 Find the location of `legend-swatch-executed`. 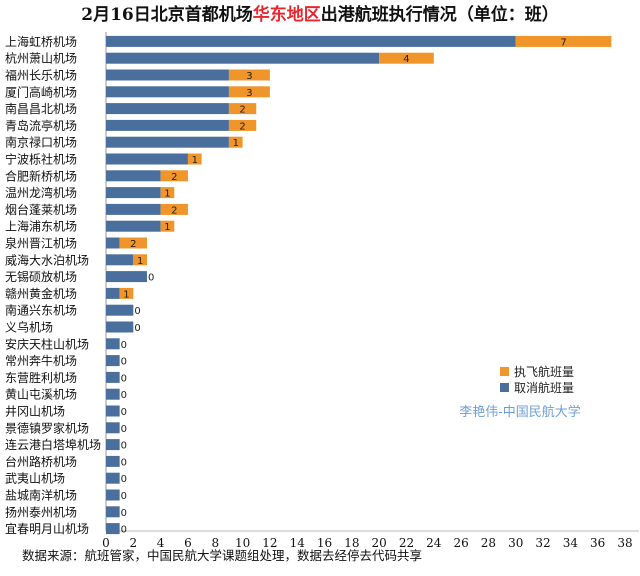

legend-swatch-executed is located at coordinates (504, 371).